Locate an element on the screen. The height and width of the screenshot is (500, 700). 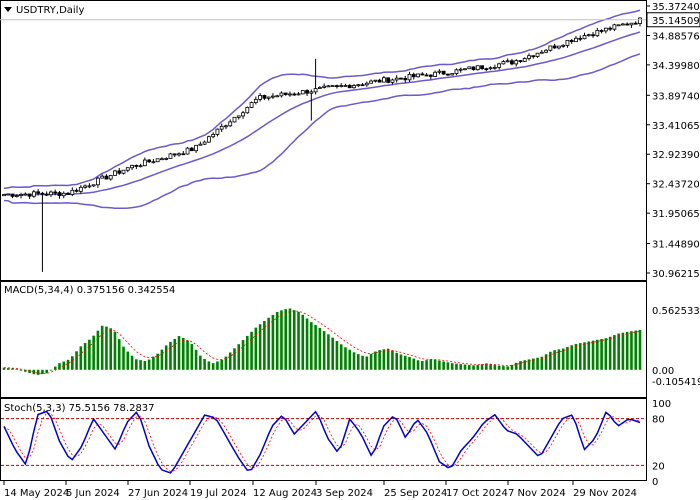
macd-signal-line is located at coordinates (322, 342).